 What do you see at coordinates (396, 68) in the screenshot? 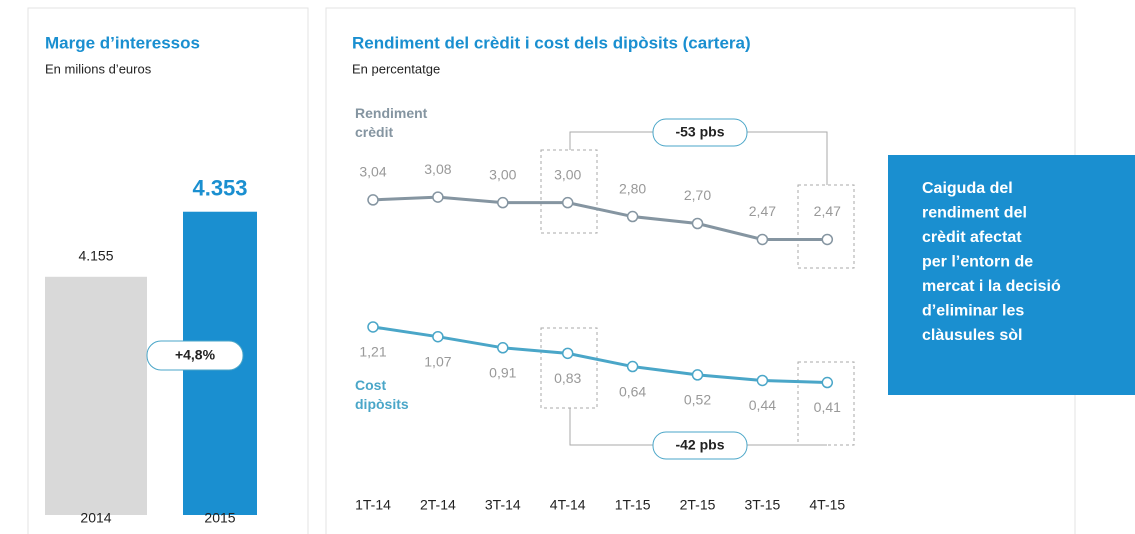
I see `line-subtitle: En percentatge` at bounding box center [396, 68].